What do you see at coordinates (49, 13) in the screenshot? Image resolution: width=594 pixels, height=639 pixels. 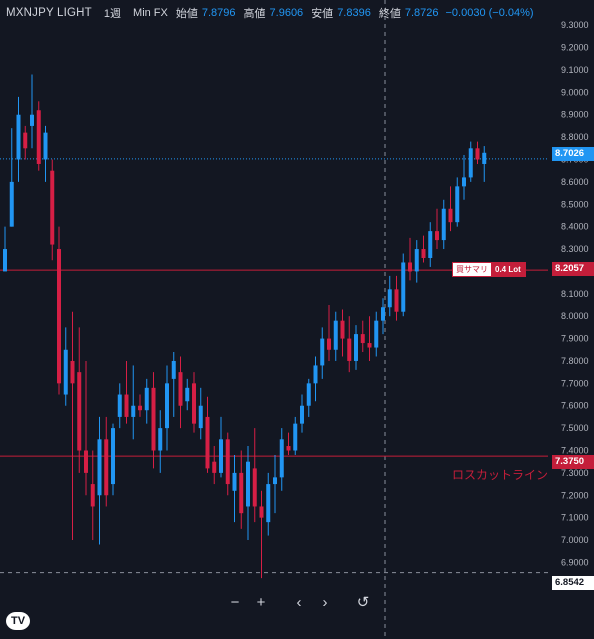 I see `symbol-name: MXNJPY LIGHT` at bounding box center [49, 13].